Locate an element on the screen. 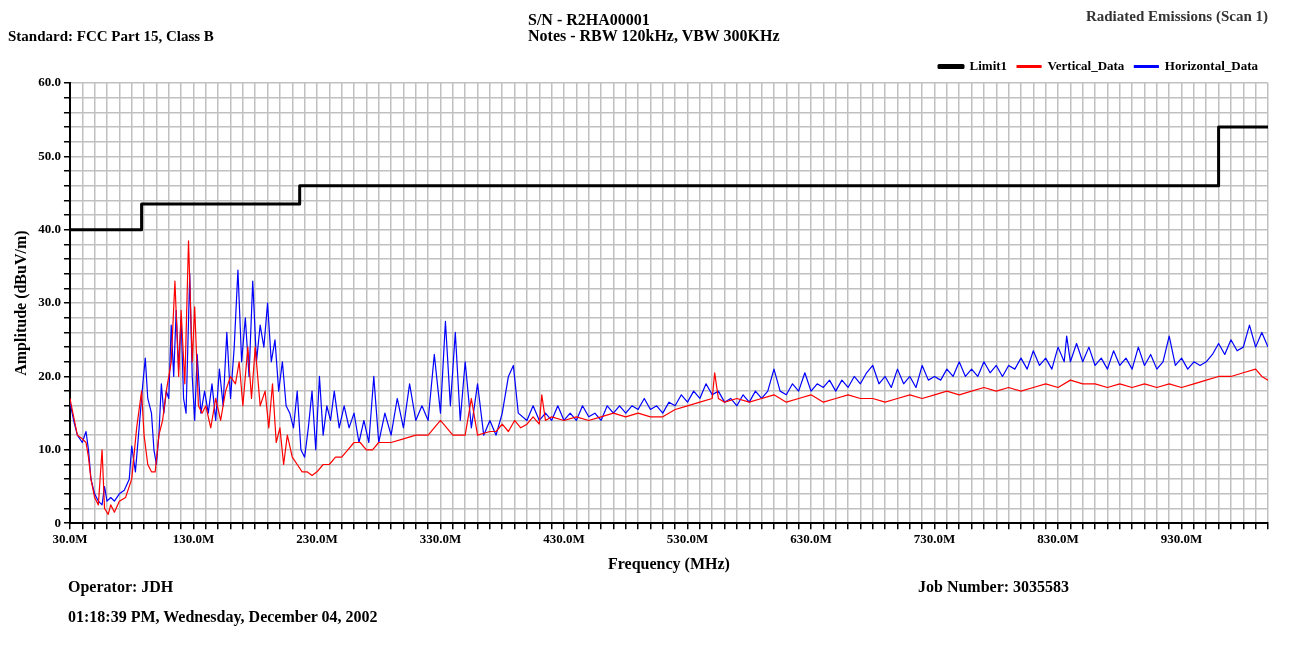 The image size is (1304, 654). x-axis-title: Frequency (MHz) is located at coordinates (669, 563).